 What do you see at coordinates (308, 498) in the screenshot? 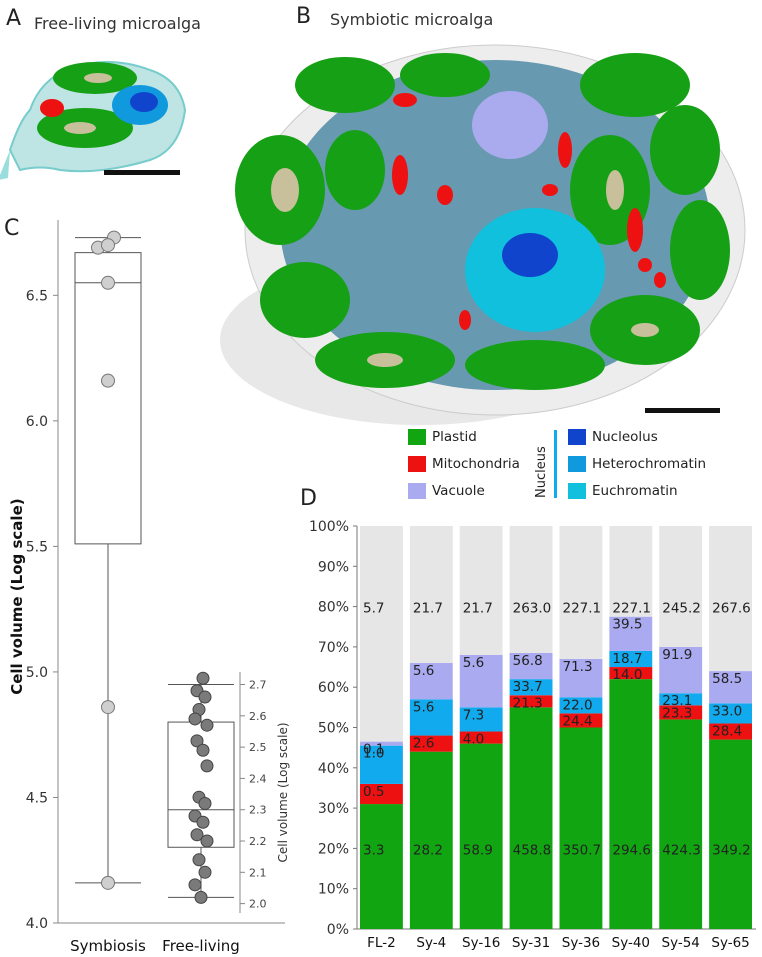
I see `panel-letter-d: D` at bounding box center [308, 498].